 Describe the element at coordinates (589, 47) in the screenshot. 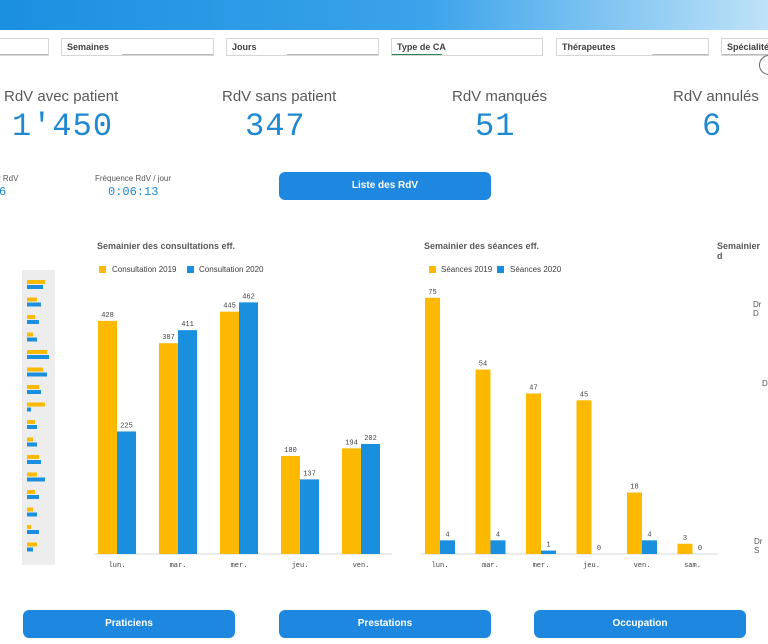

I see `filter-label: Thérapeutes` at that location.